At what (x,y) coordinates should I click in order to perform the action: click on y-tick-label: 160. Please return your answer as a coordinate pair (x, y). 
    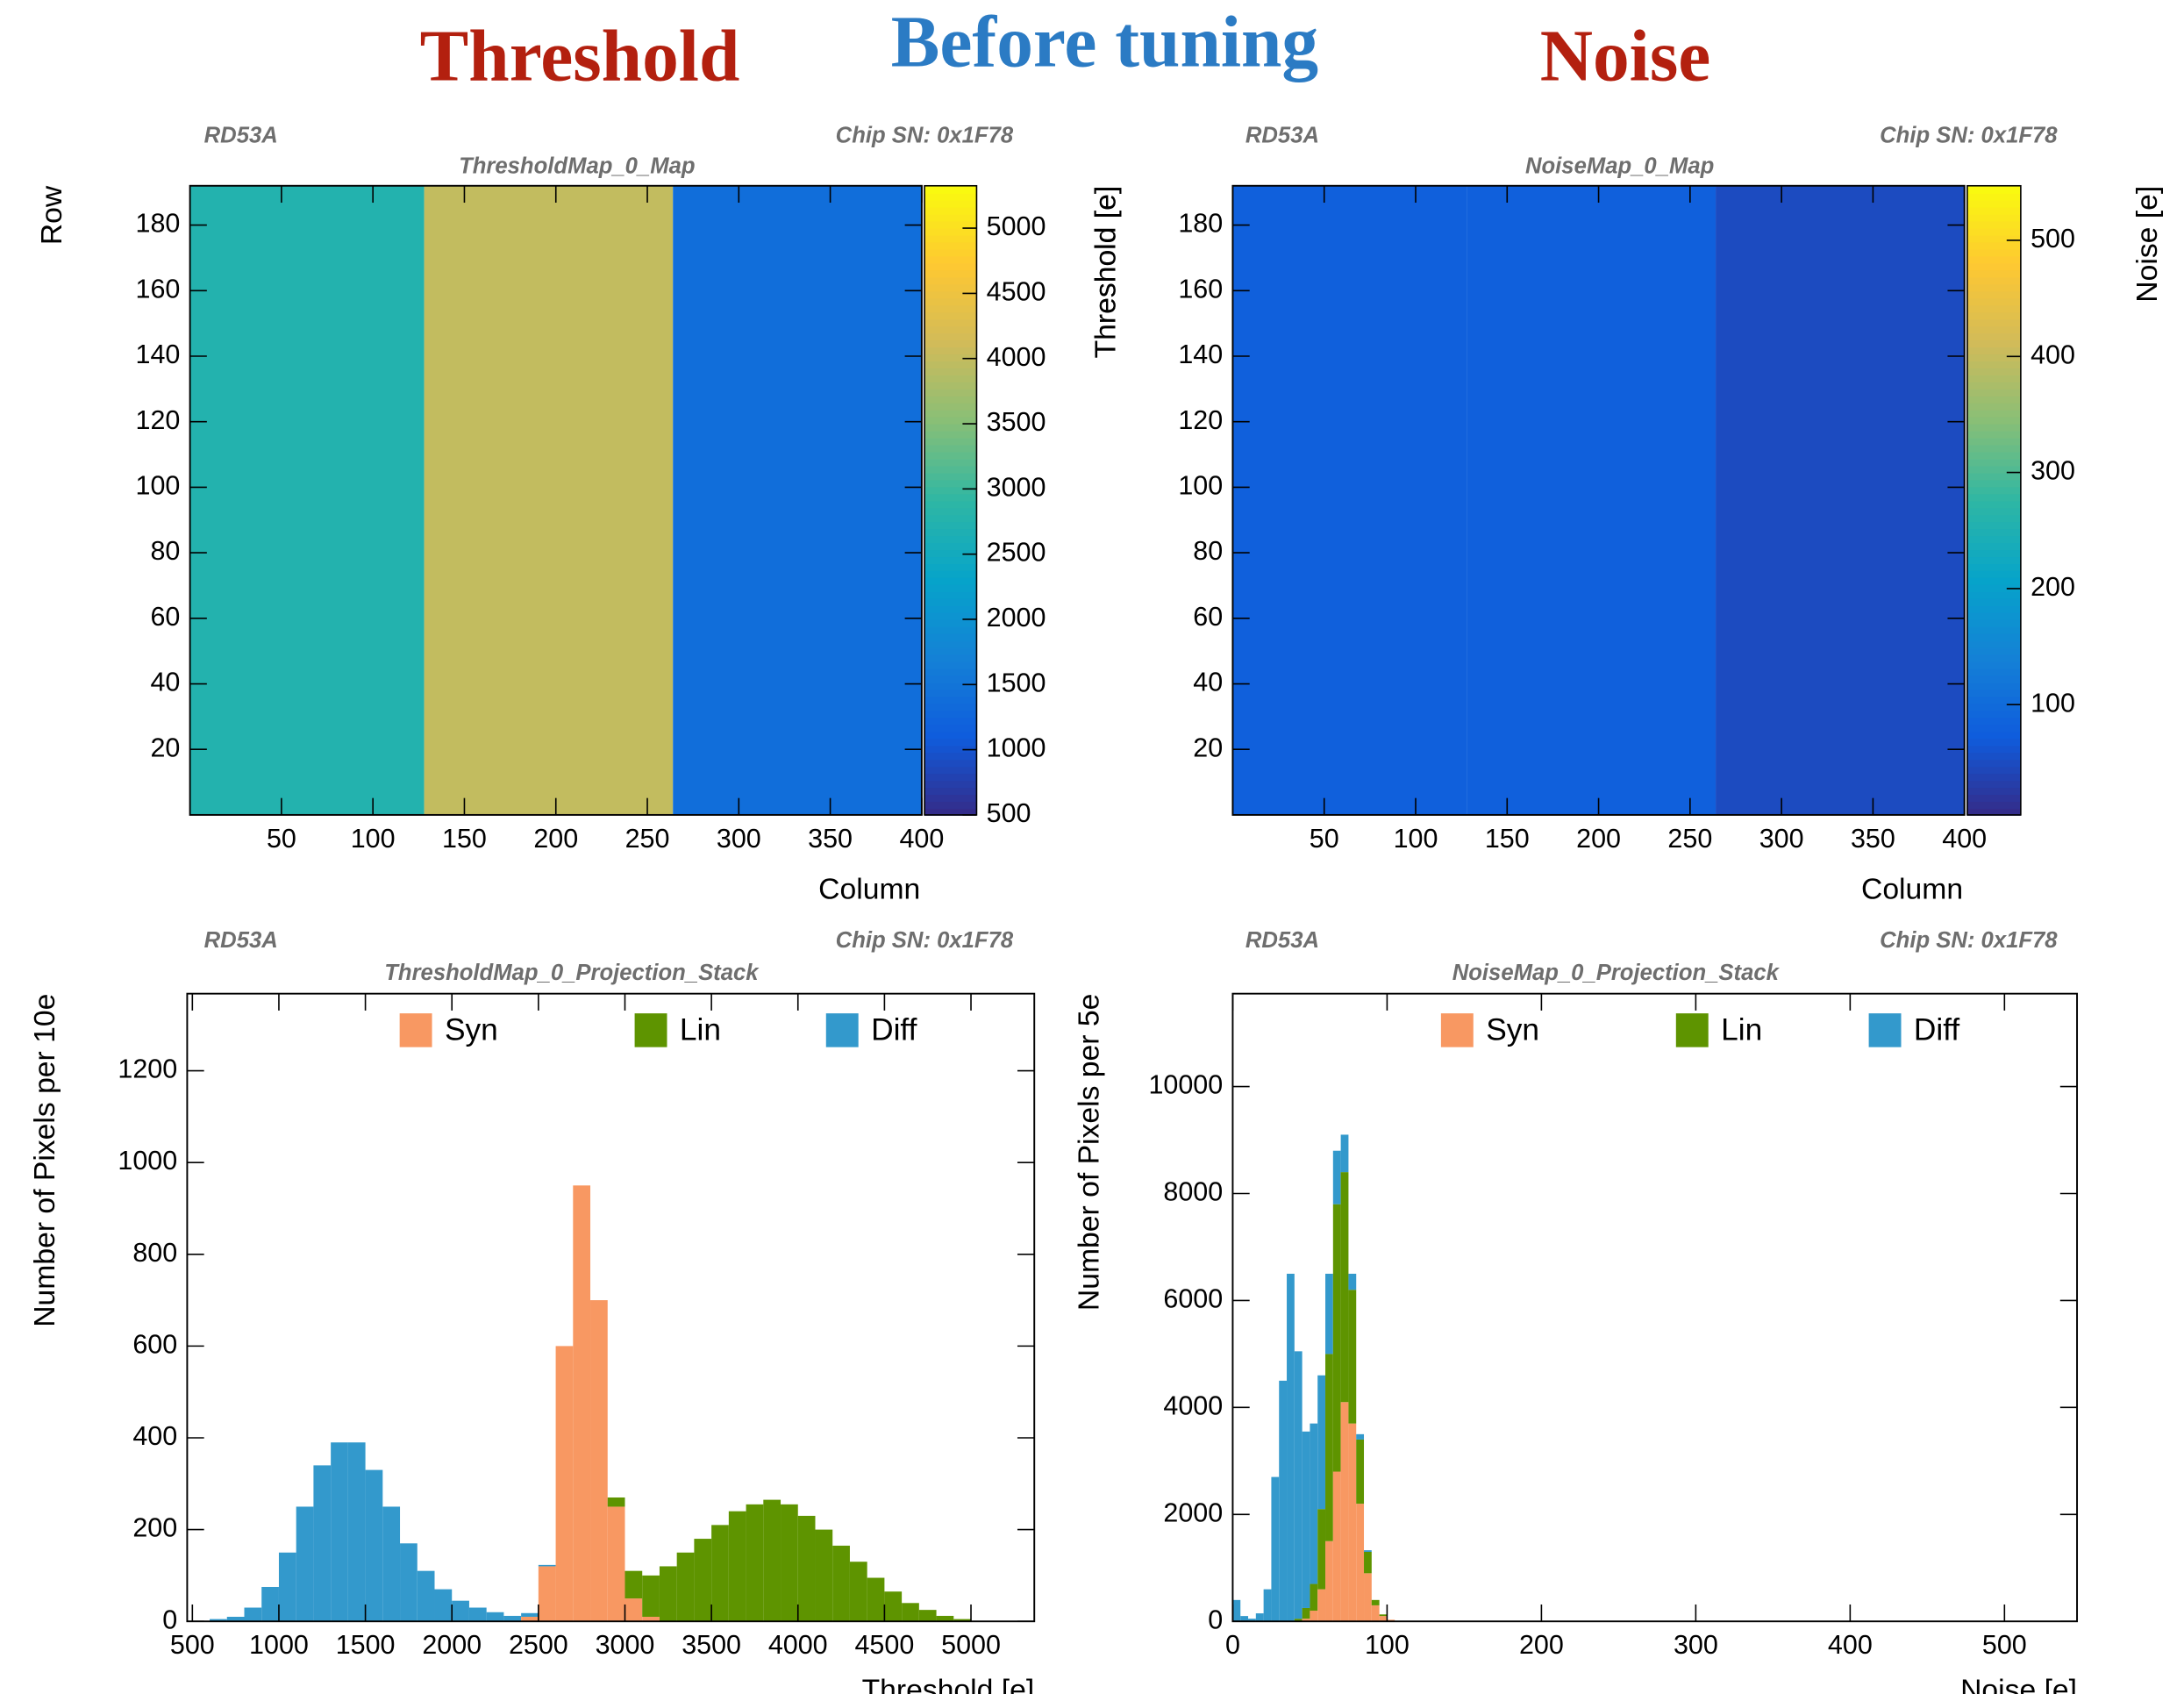
    Looking at the image, I should click on (1200, 289).